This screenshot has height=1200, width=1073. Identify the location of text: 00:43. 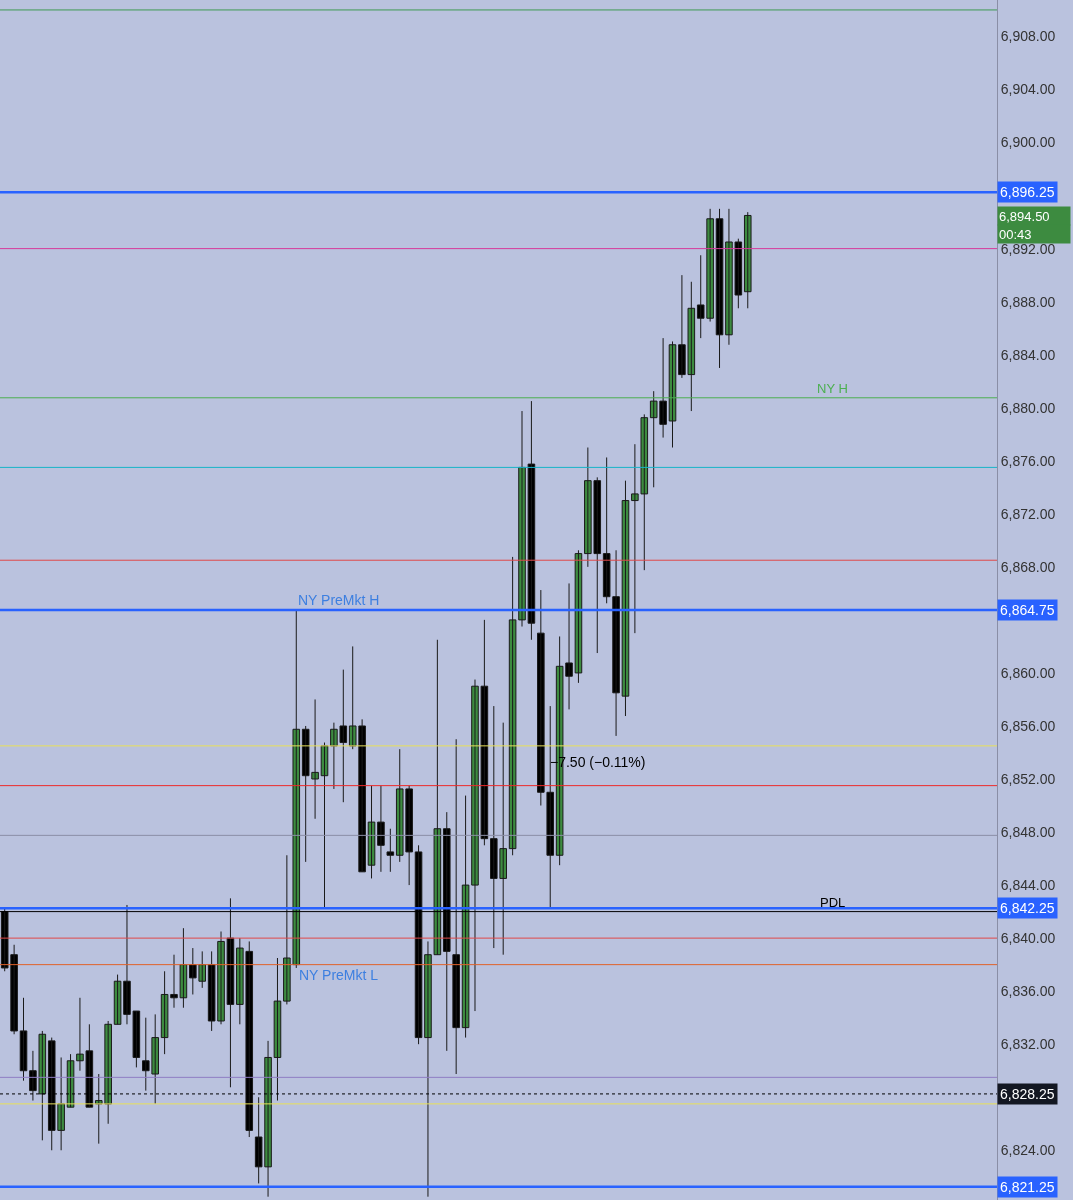
(1015, 234).